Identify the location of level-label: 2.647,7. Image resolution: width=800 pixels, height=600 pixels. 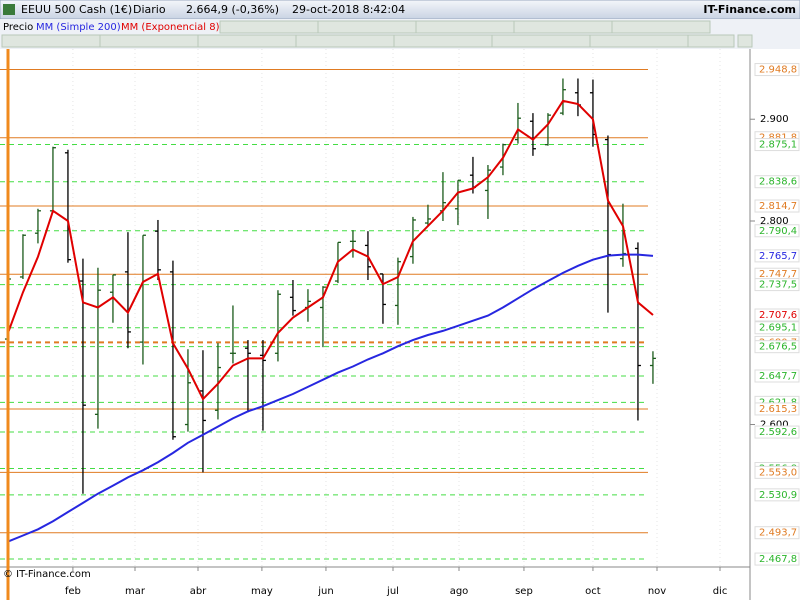
(778, 376).